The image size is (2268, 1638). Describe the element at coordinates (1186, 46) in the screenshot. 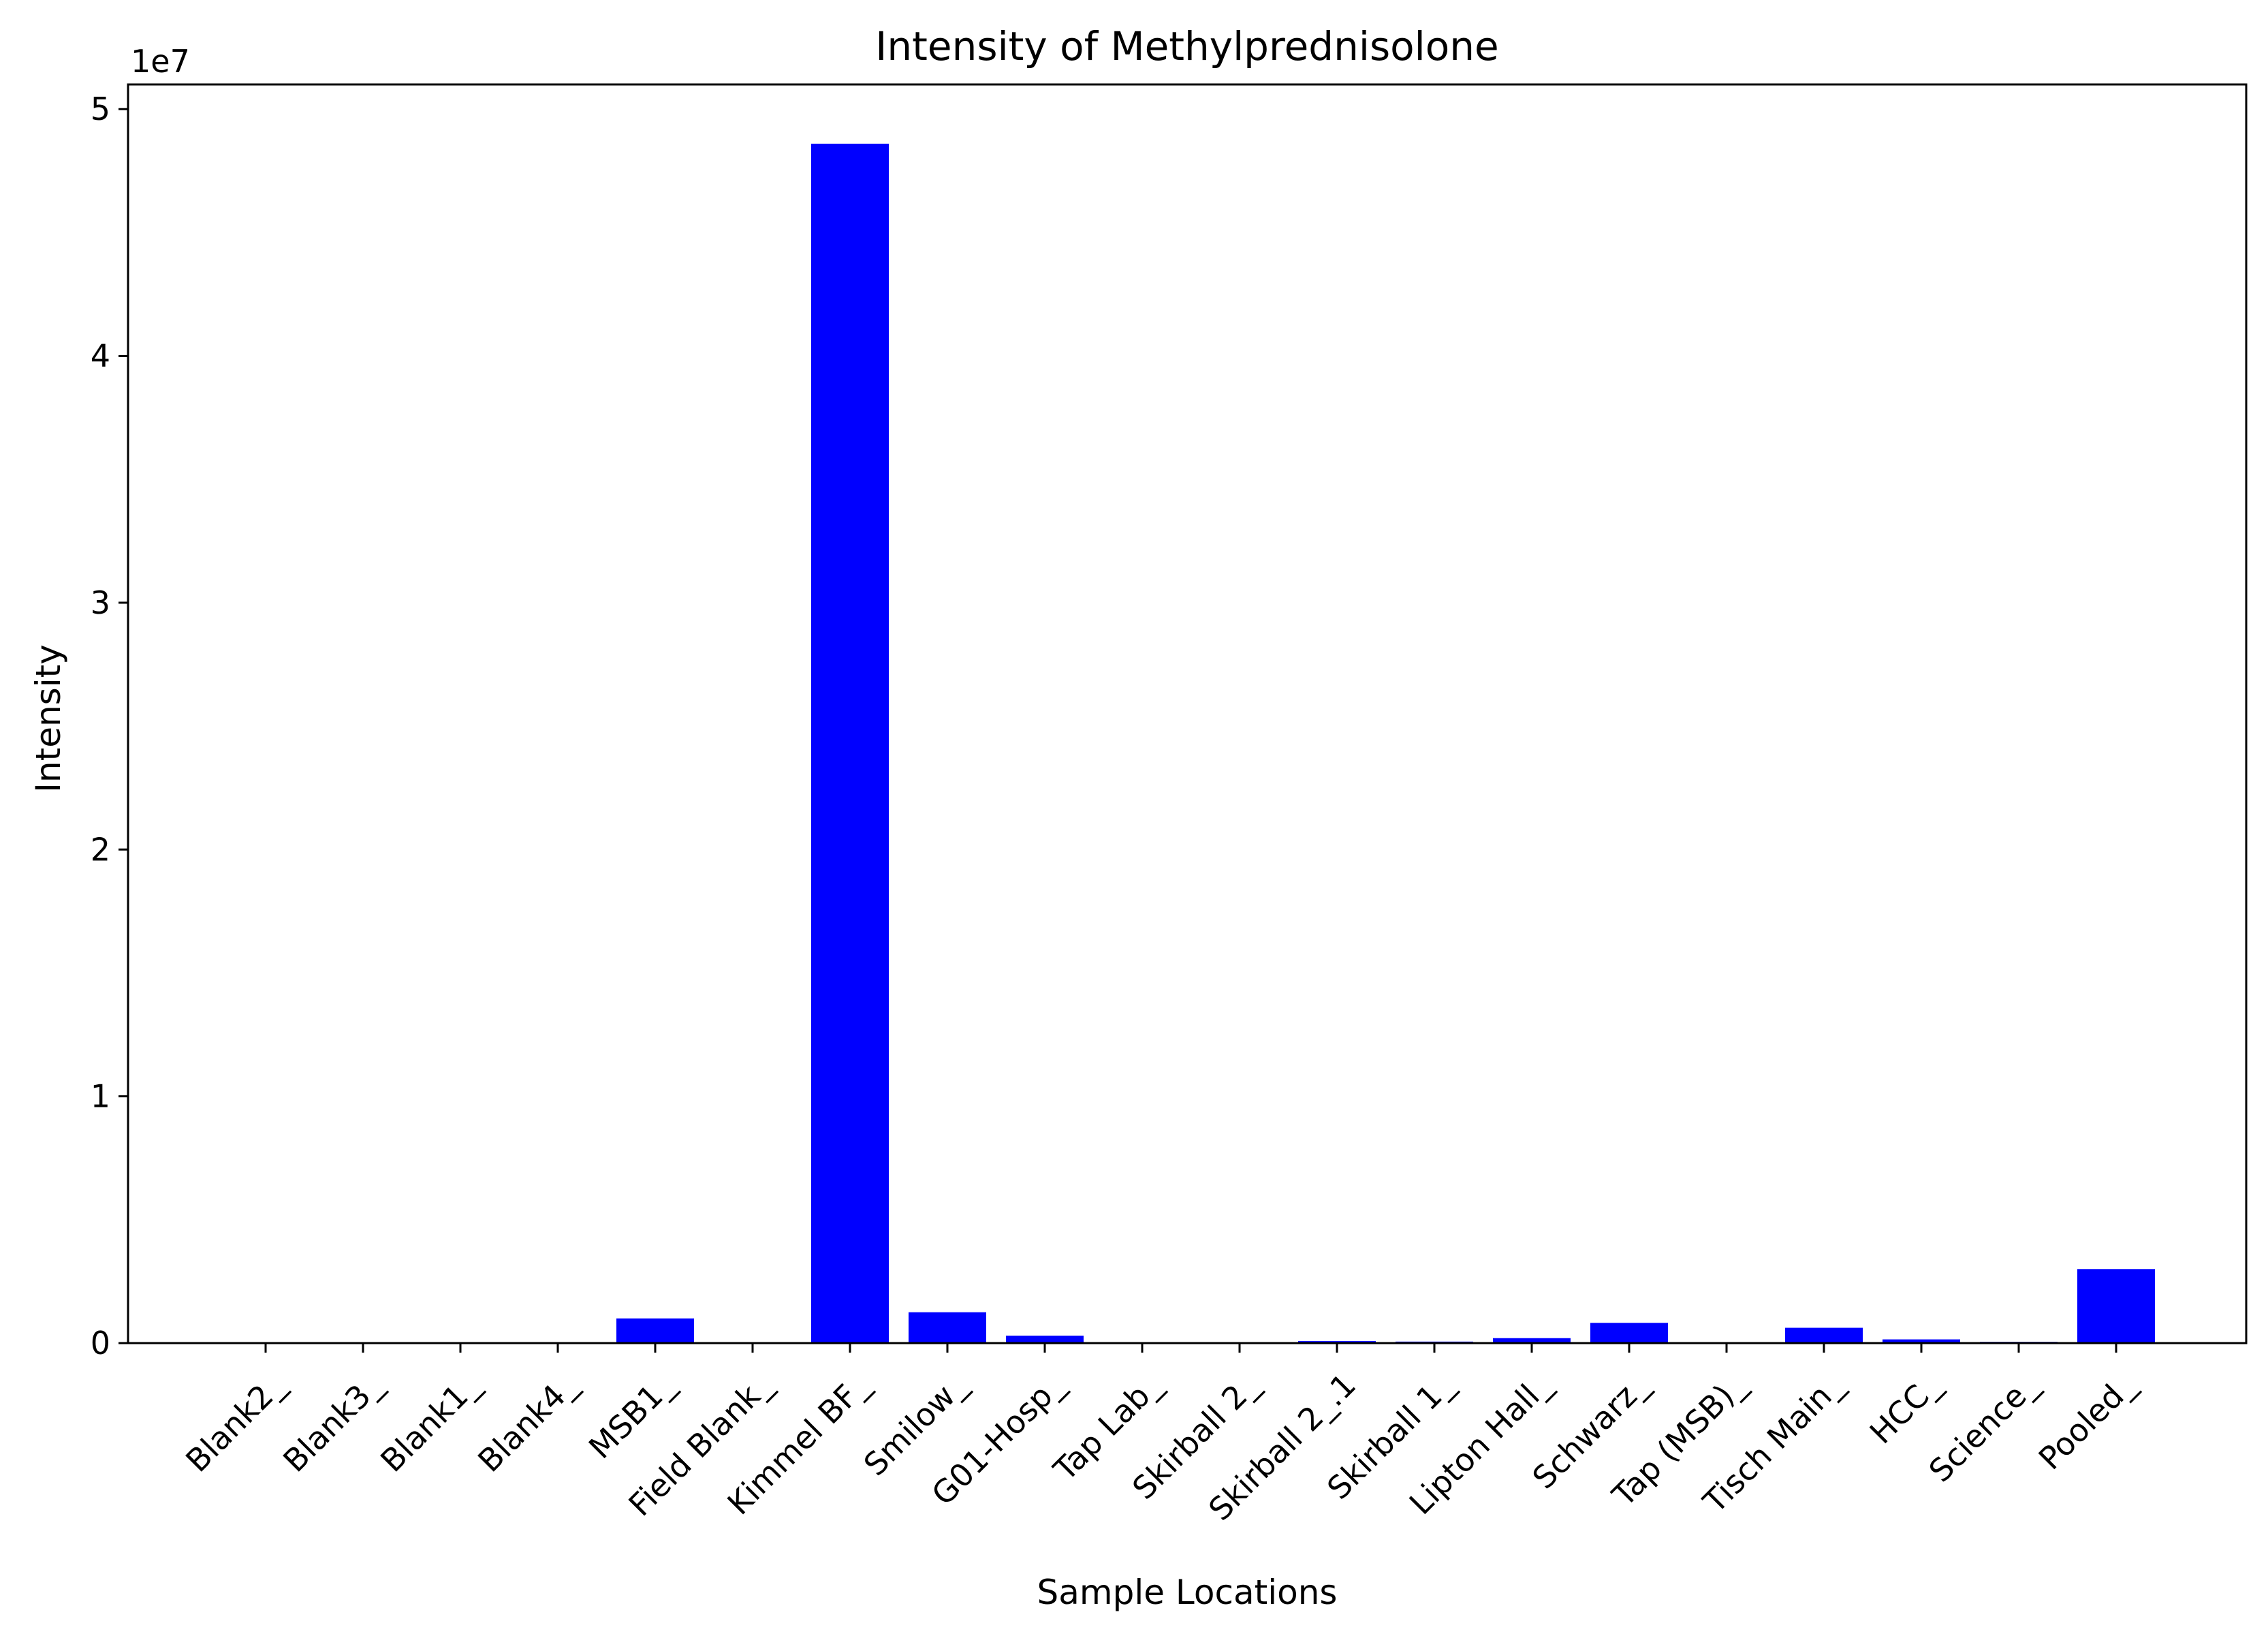

I see `chart-title: Intensity of Methylprednisolone` at that location.